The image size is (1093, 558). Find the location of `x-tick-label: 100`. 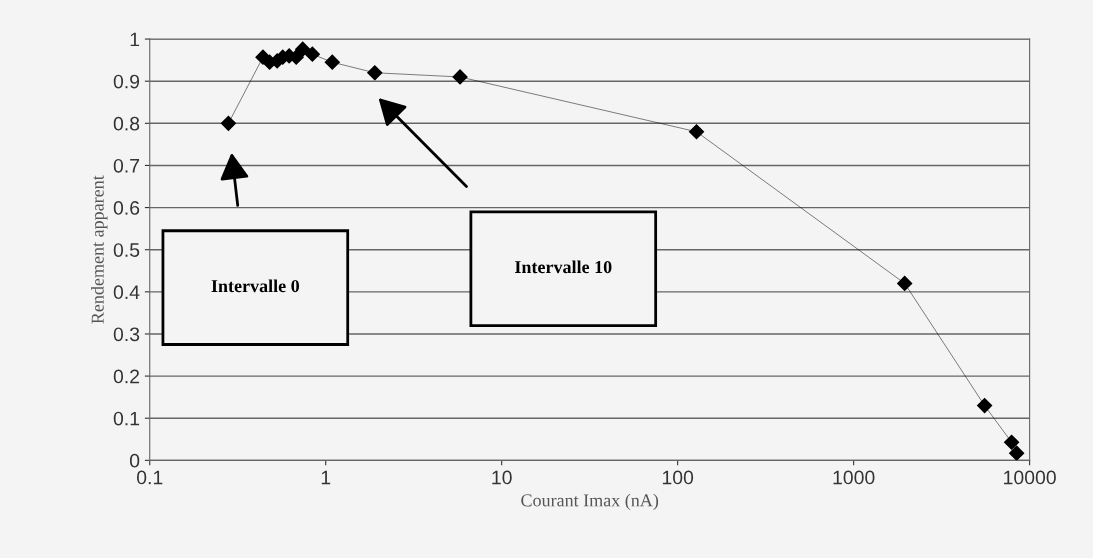

x-tick-label: 100 is located at coordinates (678, 477).